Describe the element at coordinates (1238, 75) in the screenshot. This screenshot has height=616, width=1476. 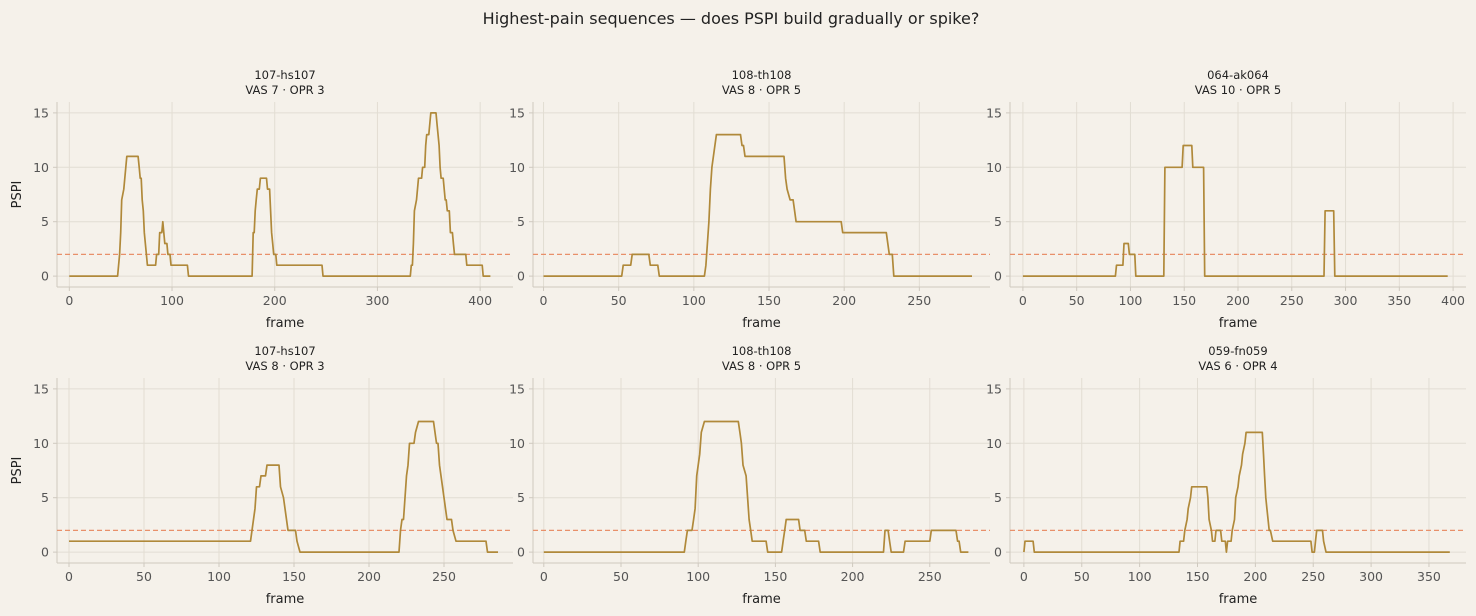
I see `panel-title-line: 064-ak064` at that location.